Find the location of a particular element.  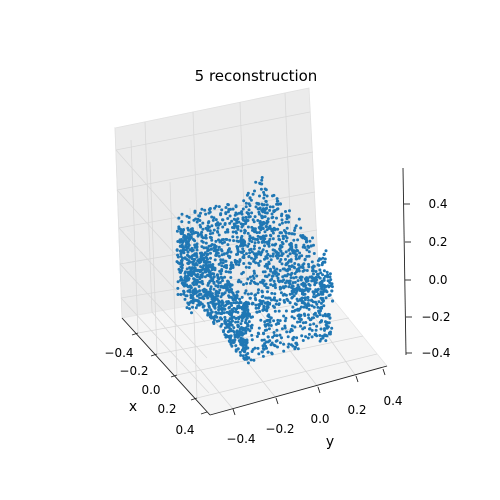

x-axis-label: x is located at coordinates (133, 407).